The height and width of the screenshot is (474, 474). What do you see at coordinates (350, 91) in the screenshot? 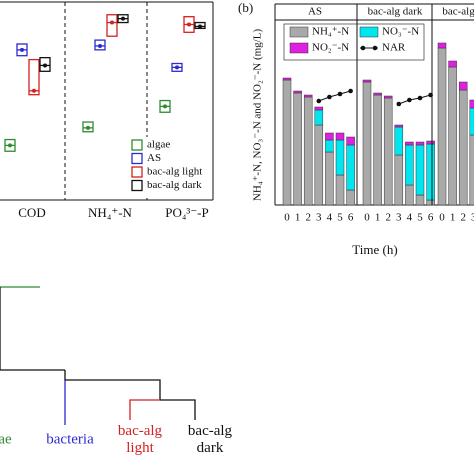
I see `line-point` at bounding box center [350, 91].